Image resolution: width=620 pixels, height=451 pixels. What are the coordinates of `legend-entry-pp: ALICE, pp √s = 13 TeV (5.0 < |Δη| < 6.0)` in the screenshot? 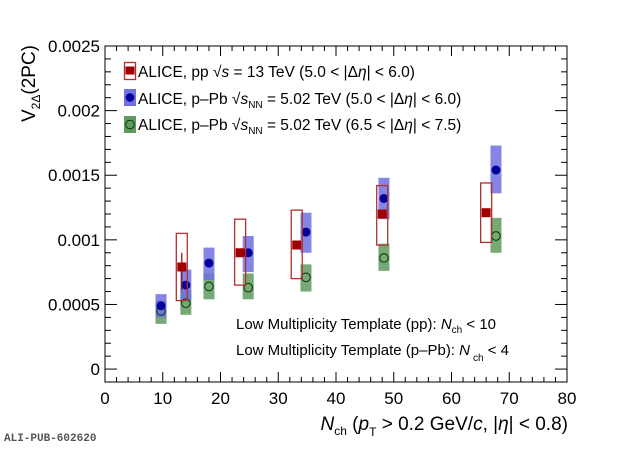 It's located at (269, 71).